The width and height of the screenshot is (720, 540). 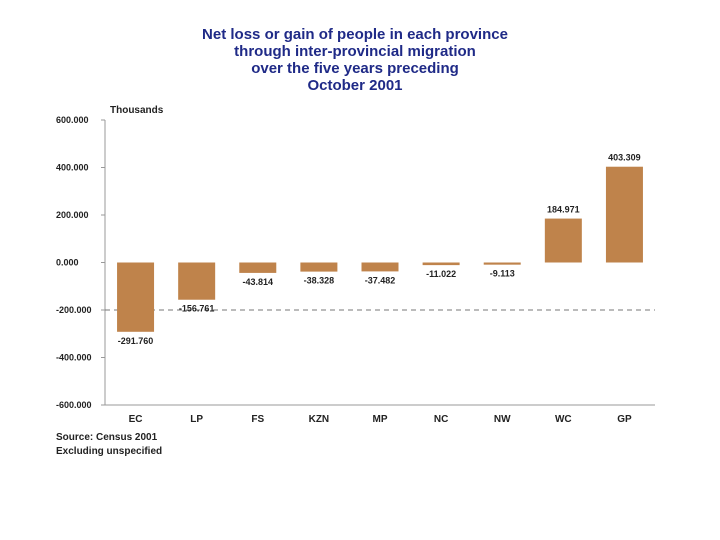 What do you see at coordinates (502, 263) in the screenshot?
I see `bar-nw` at bounding box center [502, 263].